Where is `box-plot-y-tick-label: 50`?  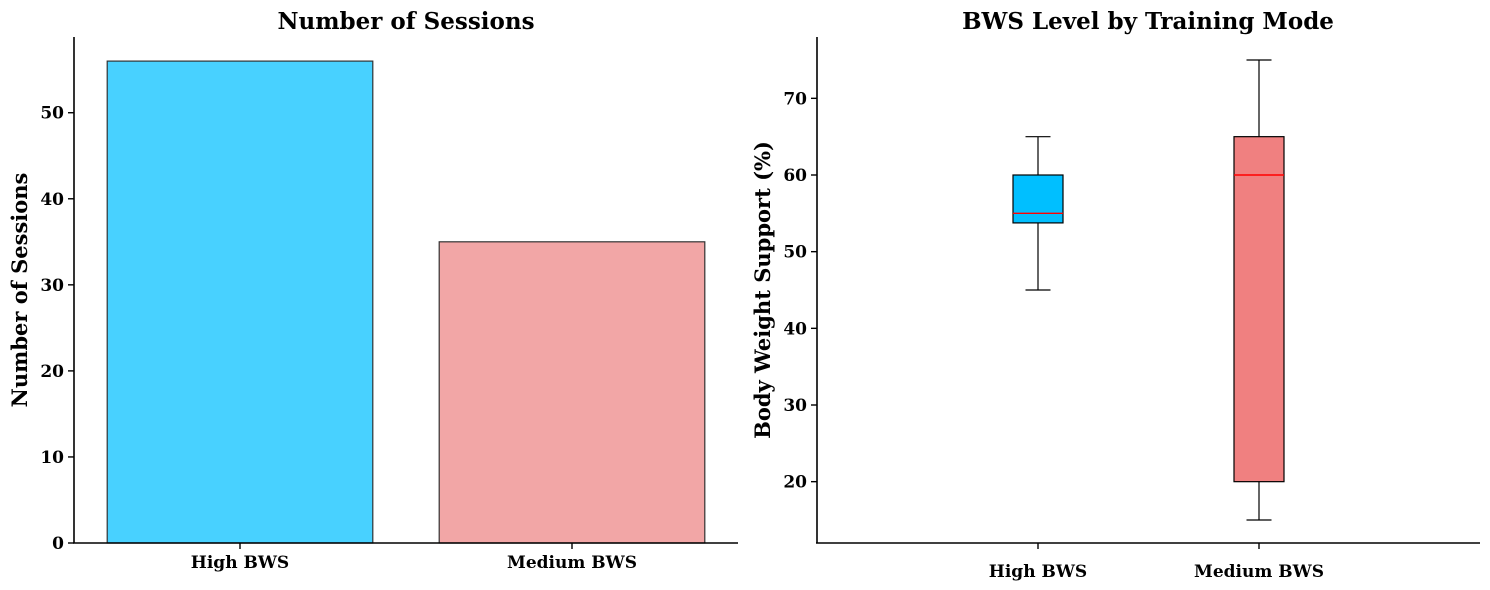 box-plot-y-tick-label: 50 is located at coordinates (795, 253).